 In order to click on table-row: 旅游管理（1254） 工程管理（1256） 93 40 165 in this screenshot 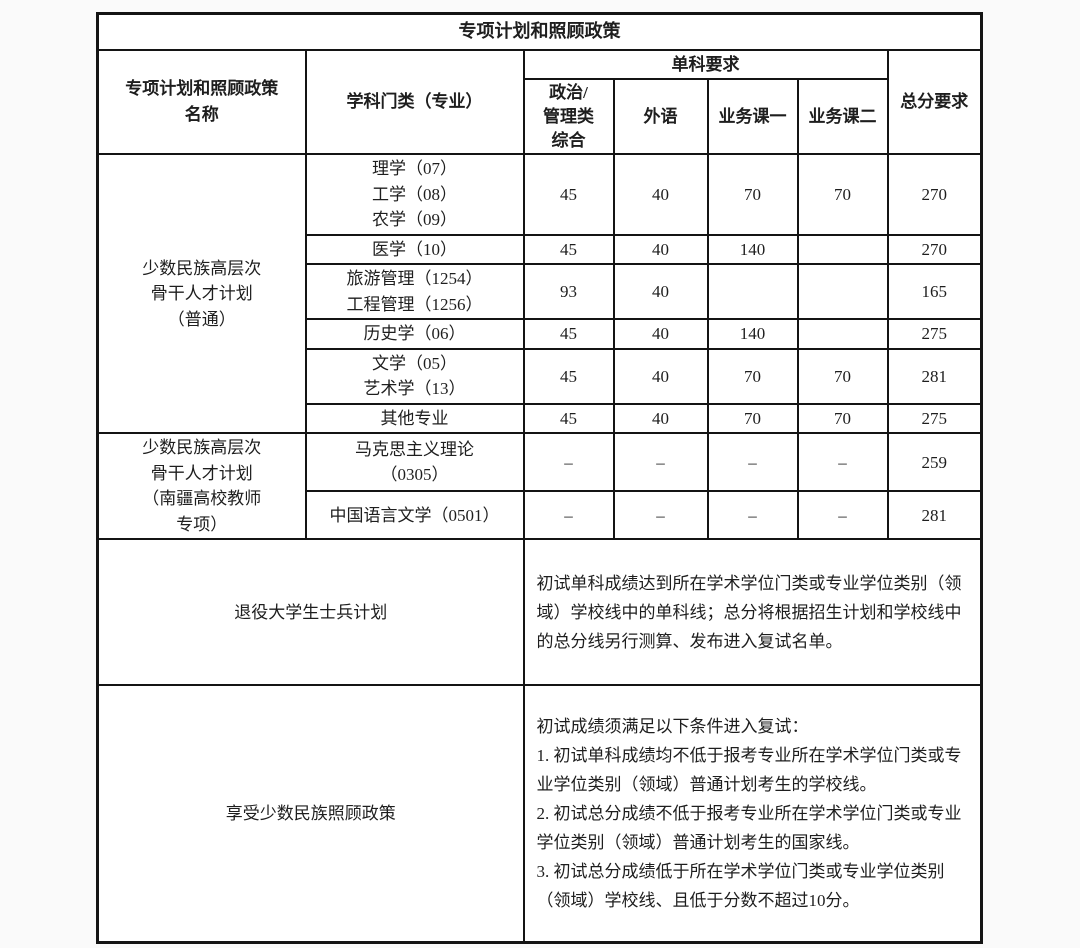, I will do `click(540, 292)`.